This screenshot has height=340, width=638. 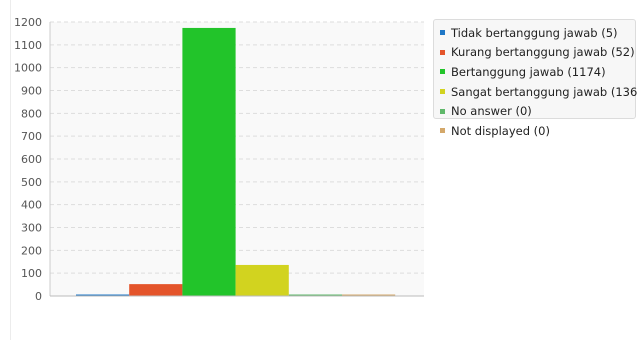 I want to click on y-tick-label: 700, so click(x=31, y=136).